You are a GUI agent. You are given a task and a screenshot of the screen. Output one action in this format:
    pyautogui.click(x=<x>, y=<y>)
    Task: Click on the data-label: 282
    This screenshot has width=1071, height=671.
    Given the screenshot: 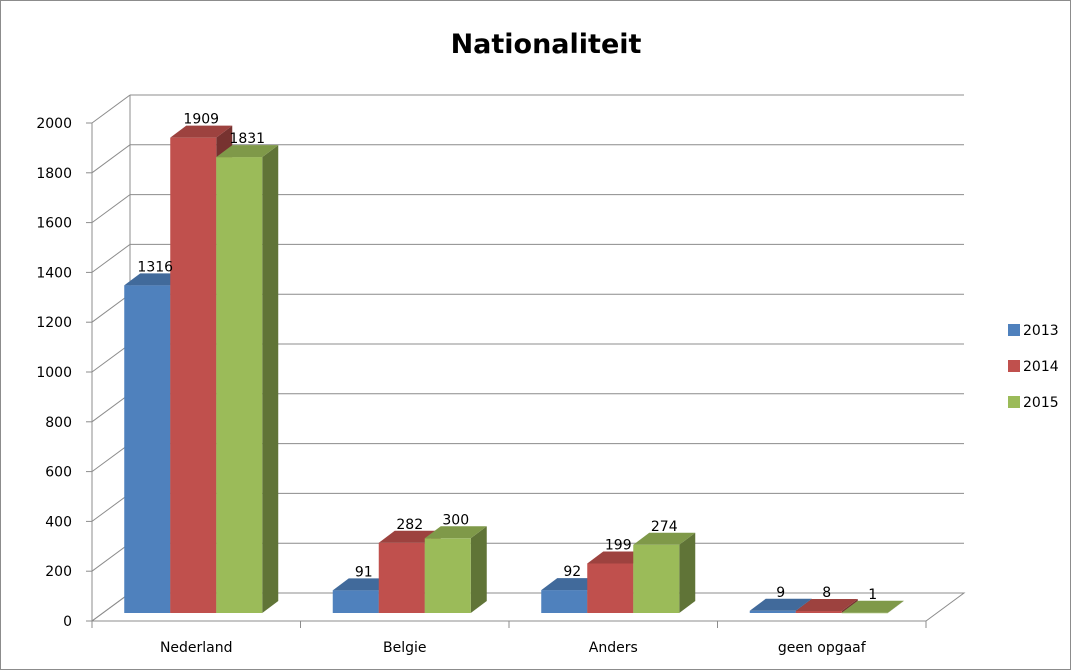 What is the action you would take?
    pyautogui.click(x=409, y=525)
    